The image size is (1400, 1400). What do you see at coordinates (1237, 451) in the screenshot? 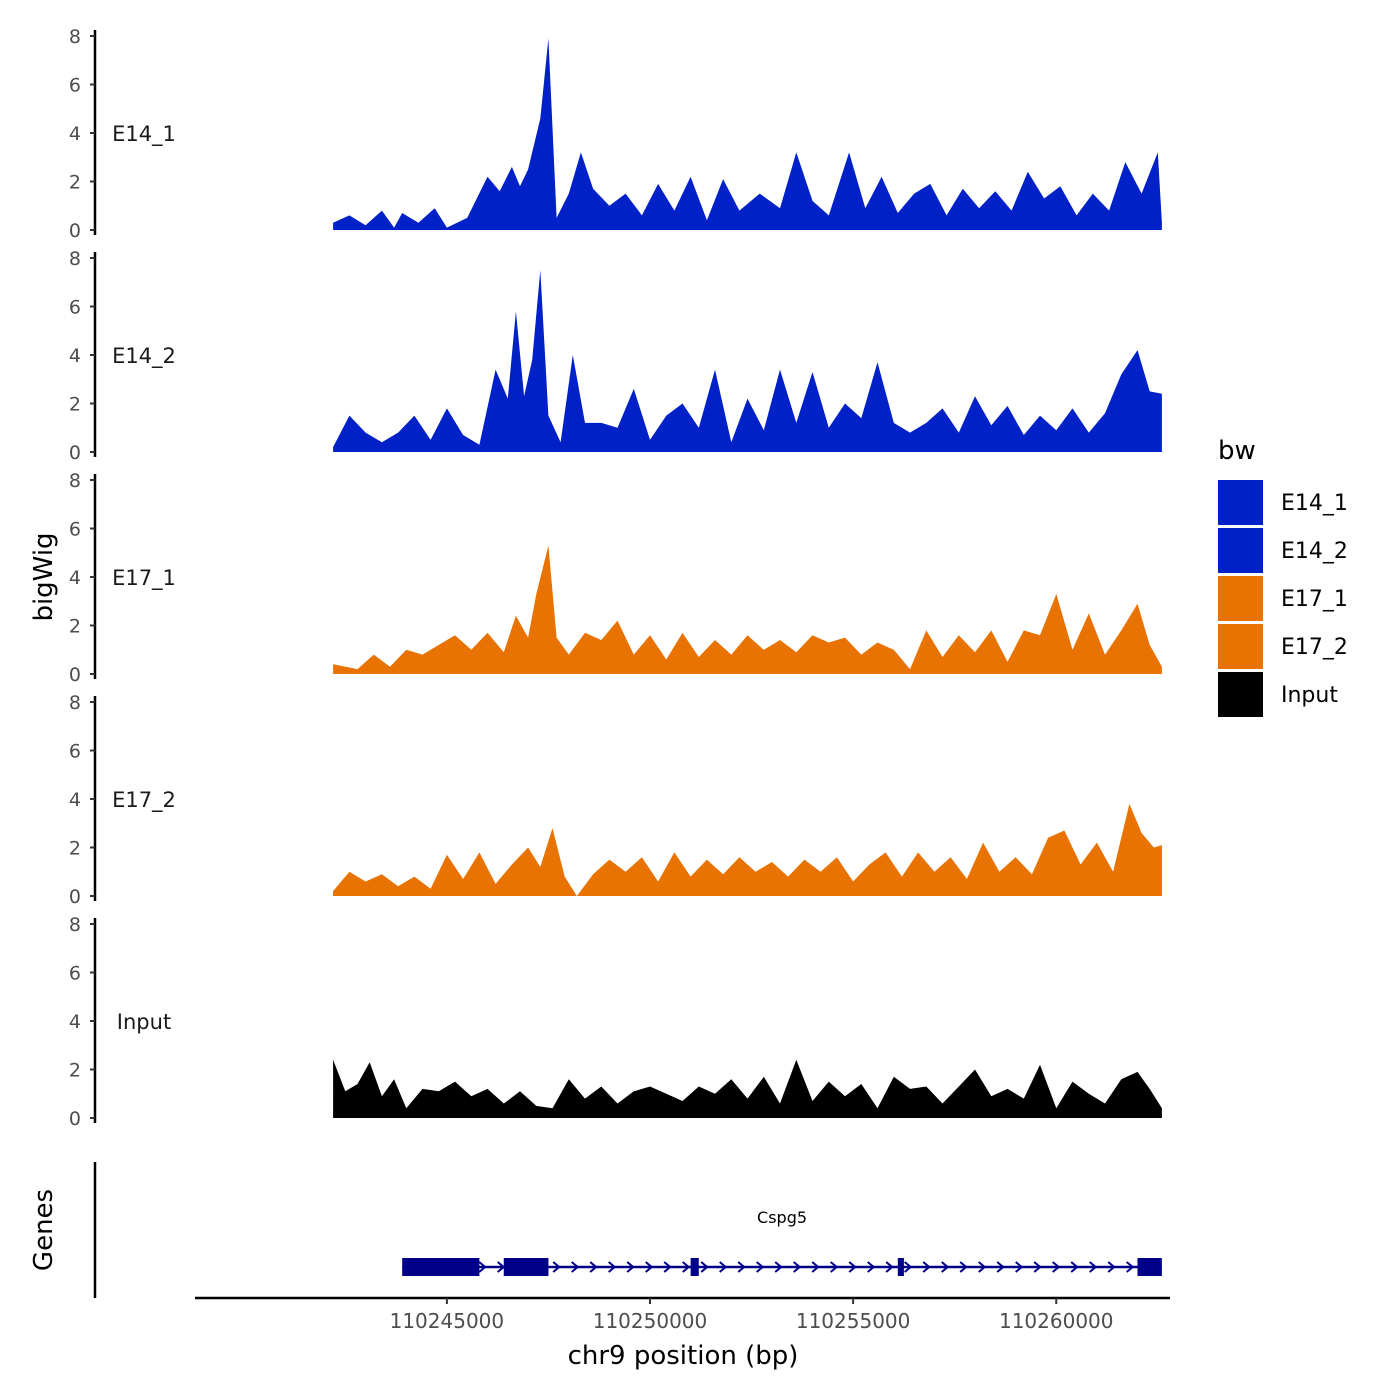
I see `legend-title: bw` at bounding box center [1237, 451].